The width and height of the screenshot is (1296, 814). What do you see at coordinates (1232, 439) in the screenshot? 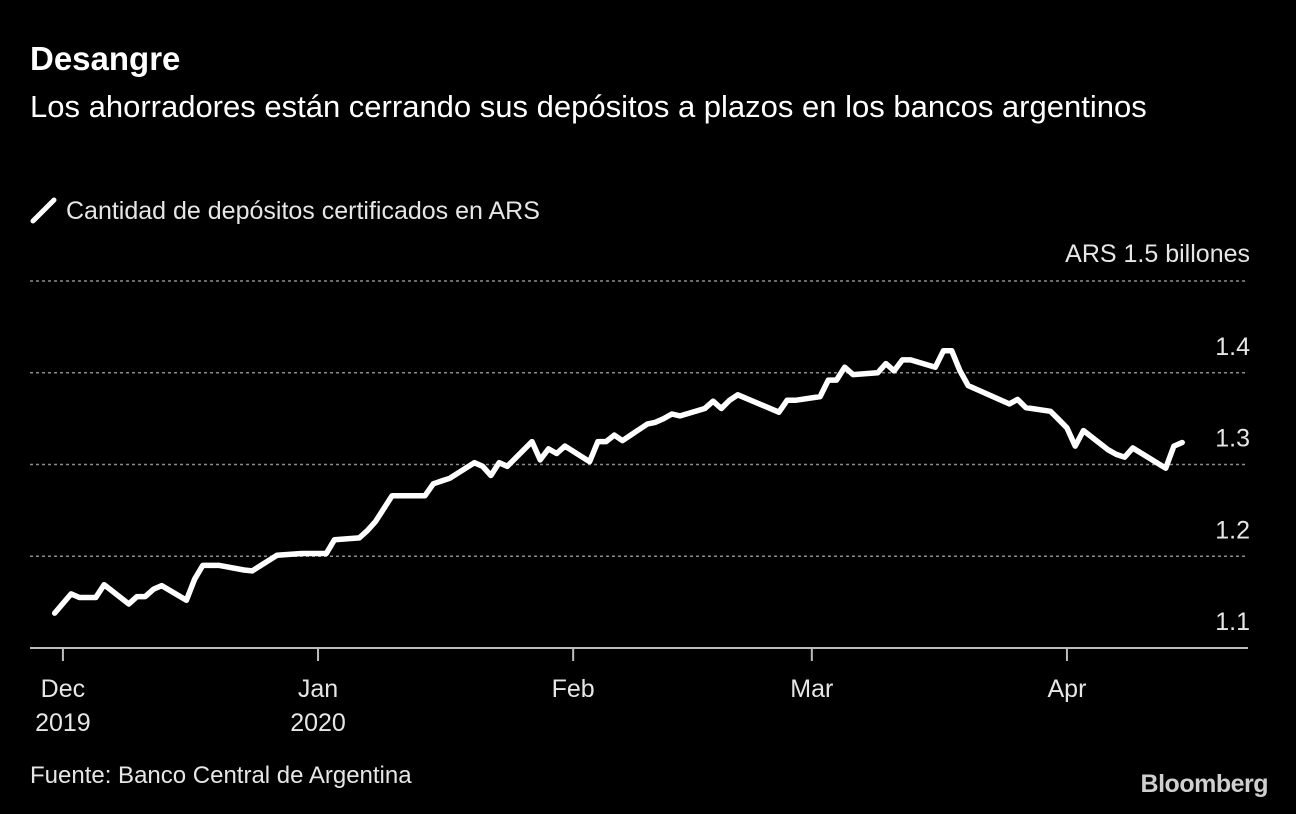
I see `y-tick-label: 1.3` at bounding box center [1232, 439].